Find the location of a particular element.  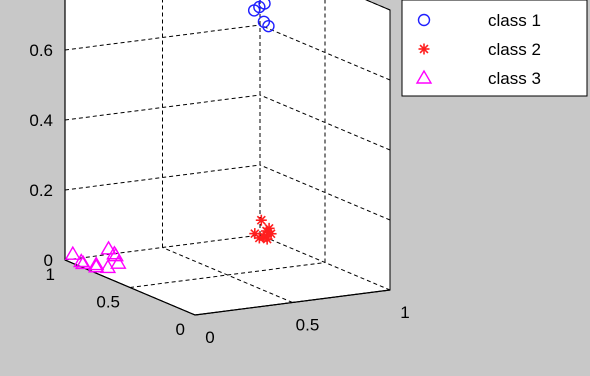

z-tick-label: 0.6 is located at coordinates (41, 50).